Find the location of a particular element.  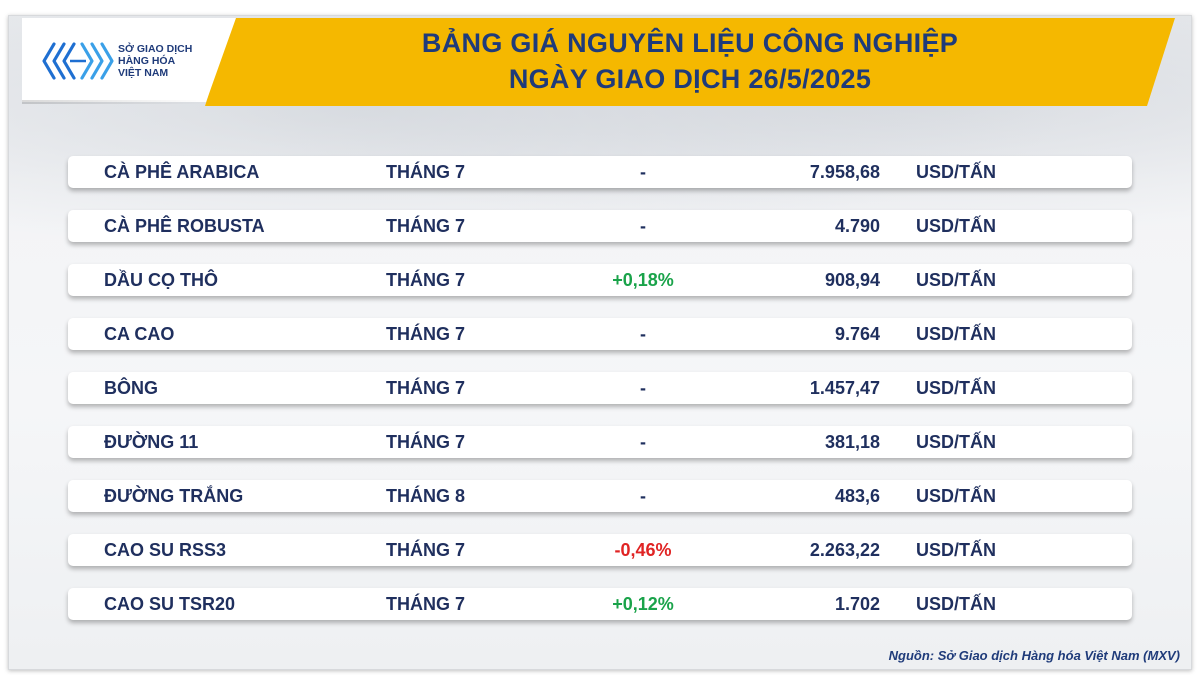

price-value: 908,94 is located at coordinates (852, 280).